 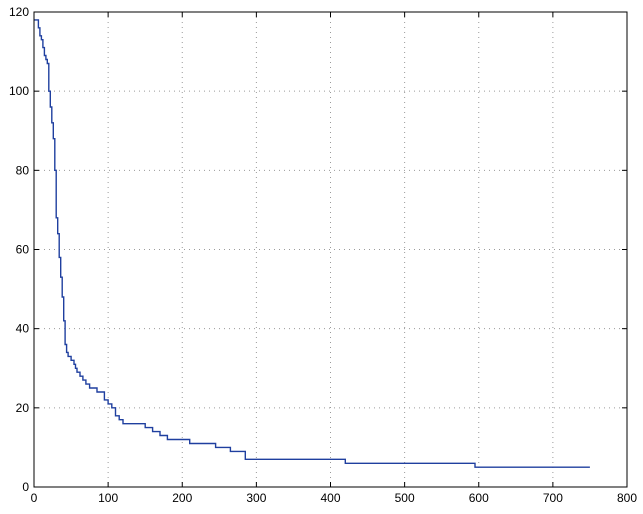 What do you see at coordinates (479, 498) in the screenshot?
I see `x-tick-label: 600` at bounding box center [479, 498].